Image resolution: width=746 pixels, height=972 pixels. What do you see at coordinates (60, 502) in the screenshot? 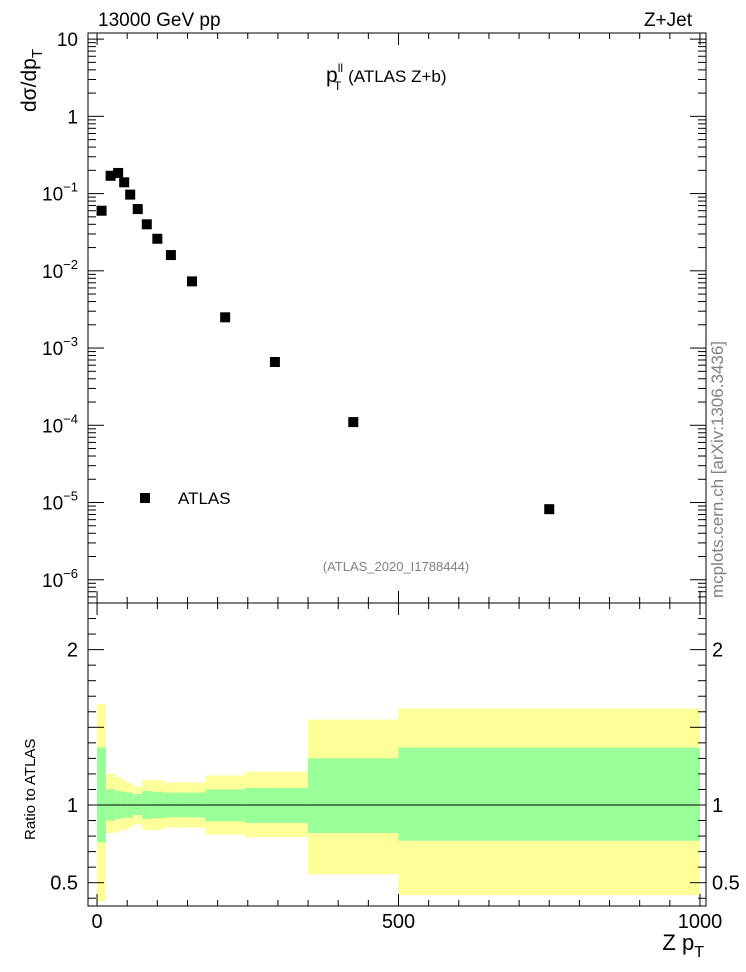
I see `y-tick-label: 10⁻⁵` at bounding box center [60, 502].